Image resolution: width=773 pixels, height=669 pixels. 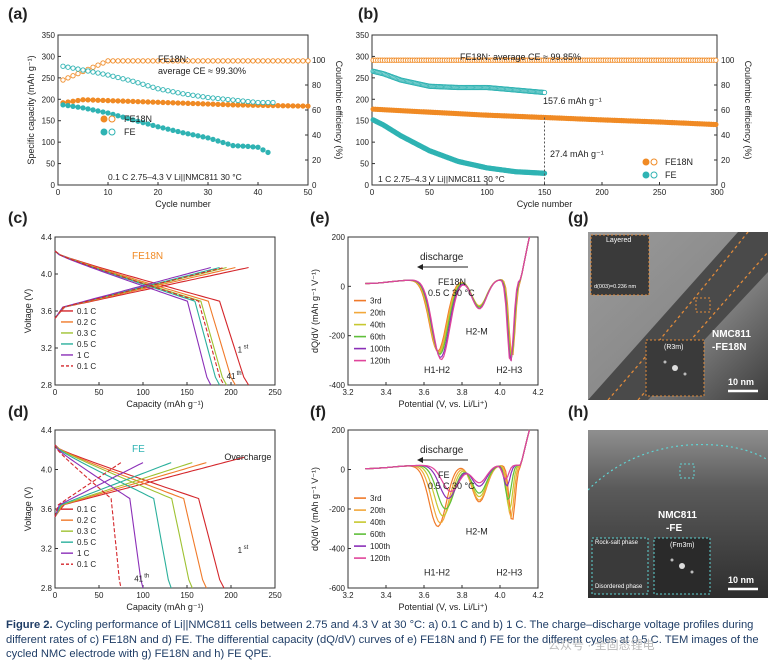 What do you see at coordinates (741, 382) in the screenshot?
I see `tem-g-scale: 10 nm` at bounding box center [741, 382].